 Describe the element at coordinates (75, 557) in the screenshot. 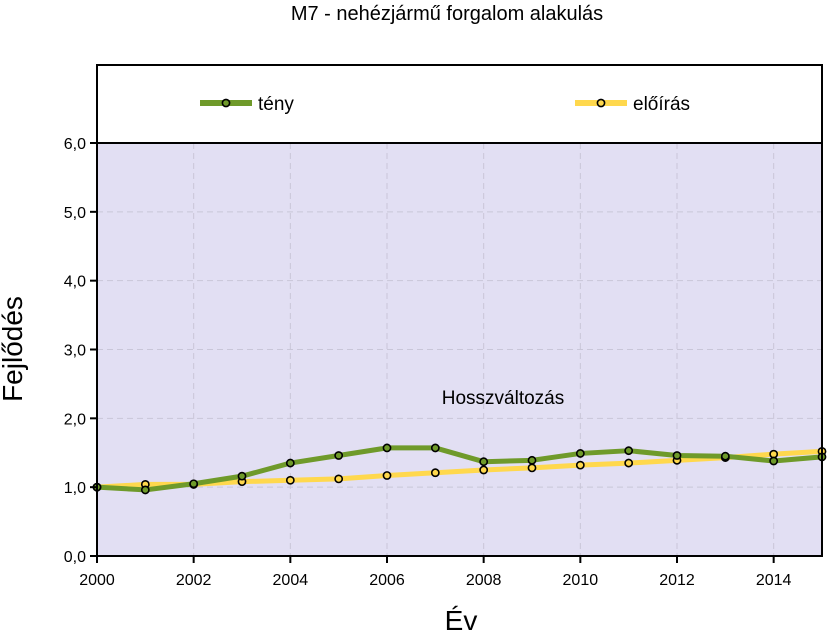

I see `y-tick-label: 0,0` at that location.